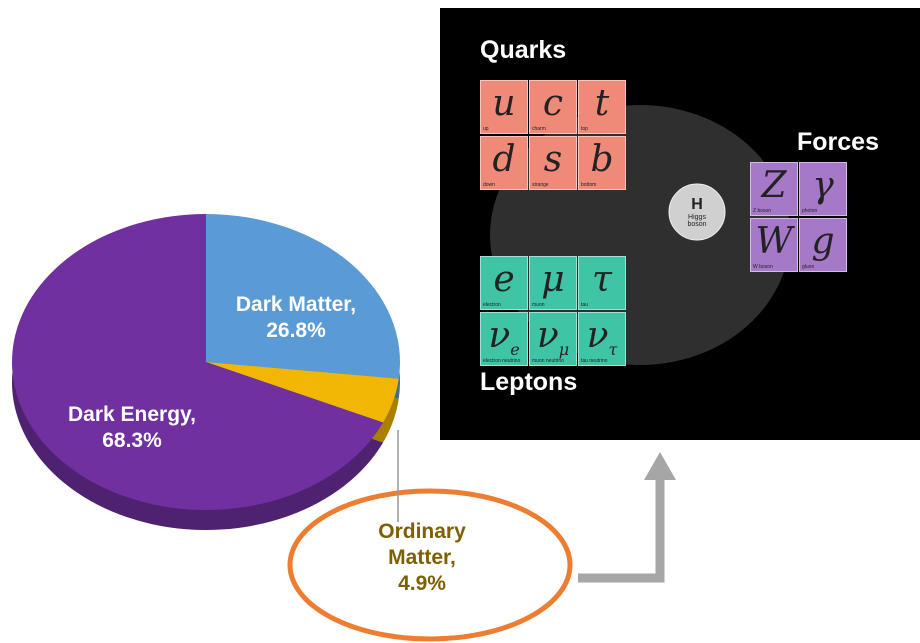  I want to click on symbol: τ, so click(602, 279).